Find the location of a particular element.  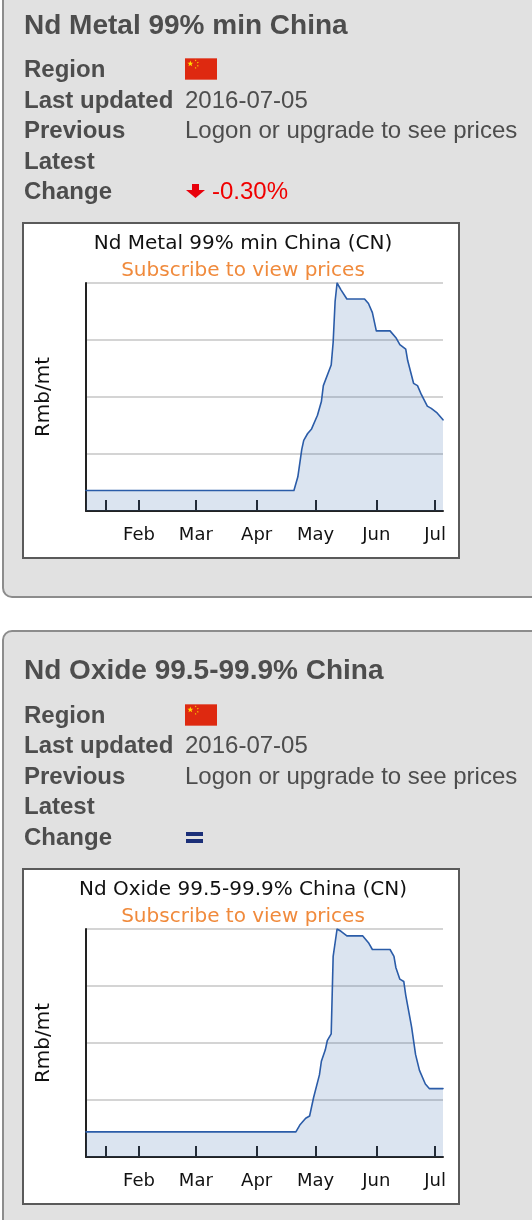

text: Nd Oxide 99.5-99.9% China is located at coordinates (204, 670).